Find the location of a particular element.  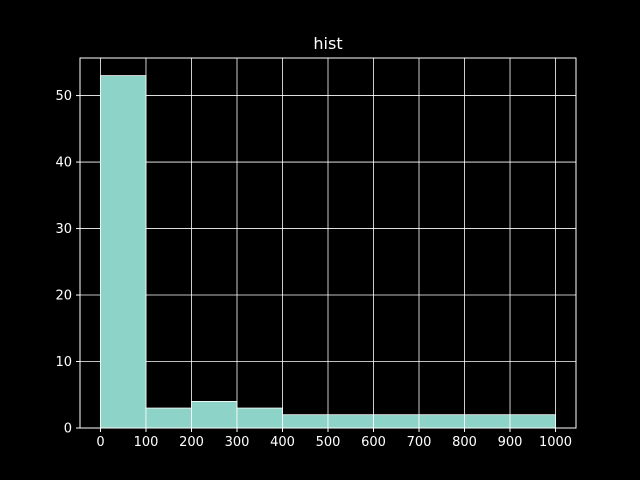

x-tick-label: 800 is located at coordinates (464, 442).